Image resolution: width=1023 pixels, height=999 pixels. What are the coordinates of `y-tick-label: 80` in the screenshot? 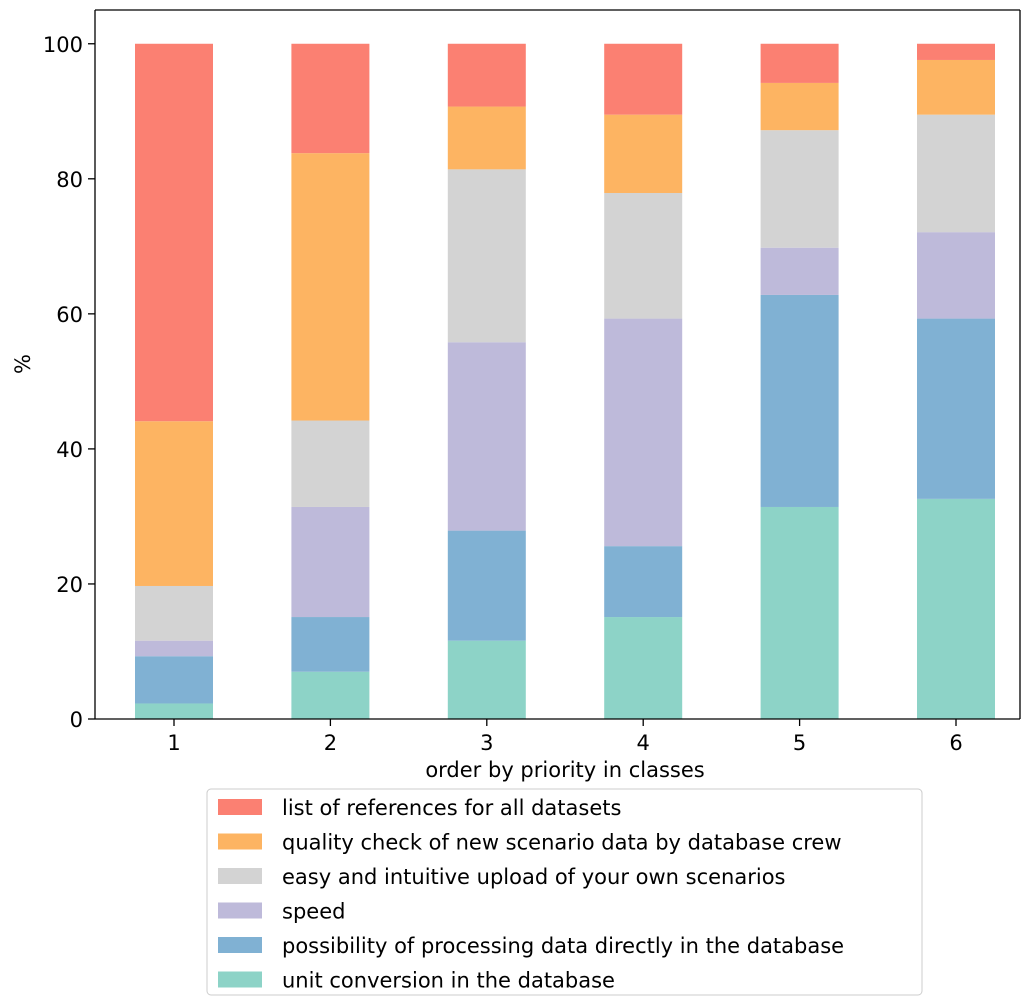 It's located at (69, 180).